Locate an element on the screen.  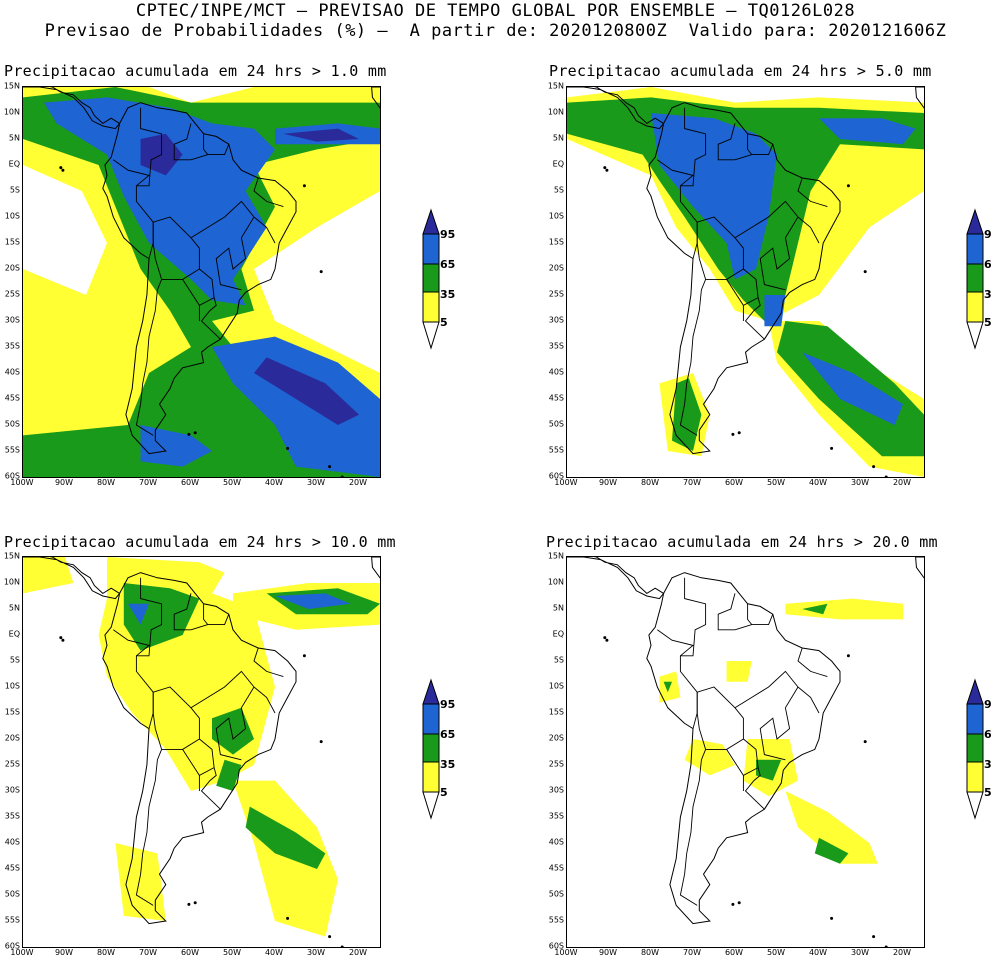
lat-tick-label: 40S is located at coordinates (556, 372).